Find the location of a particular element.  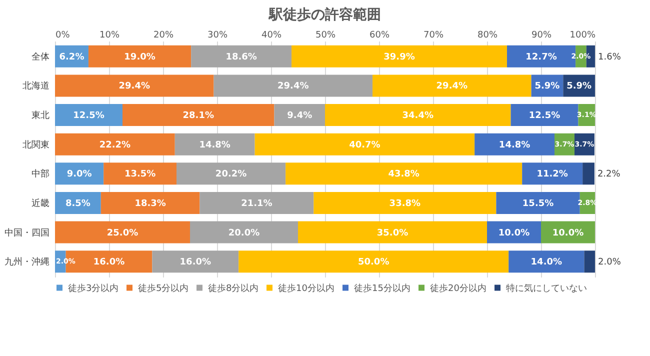

x-tick-label: 0% is located at coordinates (63, 35).